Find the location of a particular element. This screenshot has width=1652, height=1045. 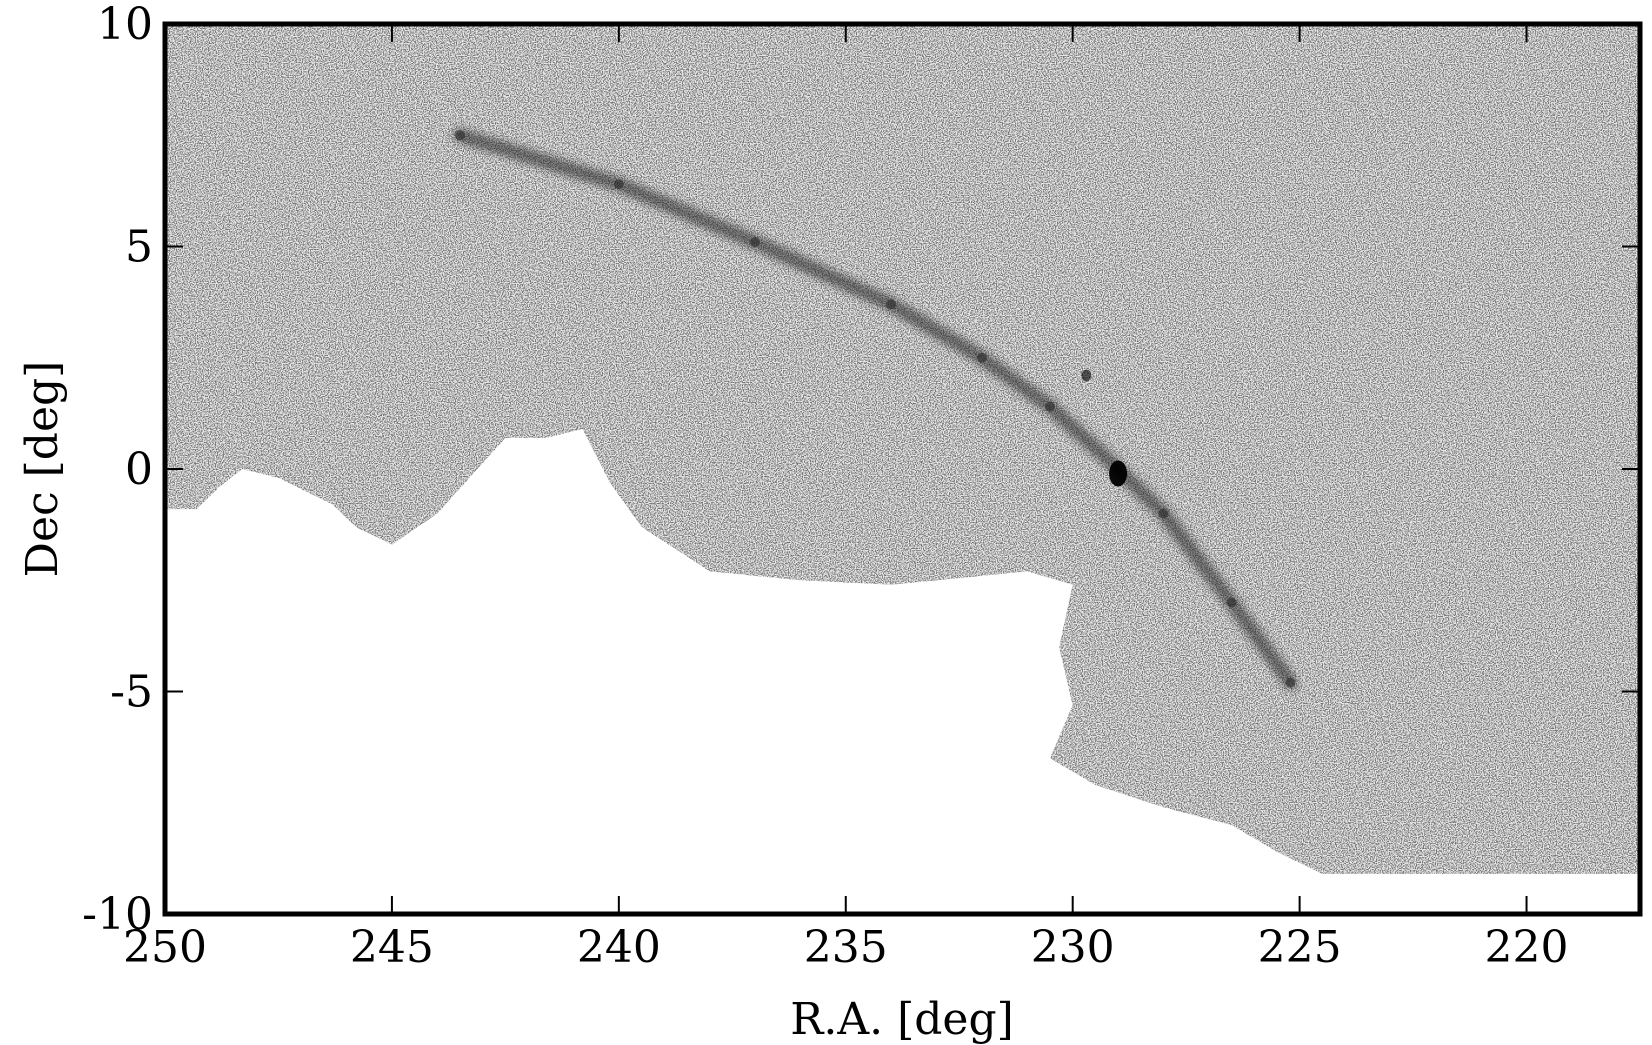

globular-cluster-marker is located at coordinates (1118, 473).